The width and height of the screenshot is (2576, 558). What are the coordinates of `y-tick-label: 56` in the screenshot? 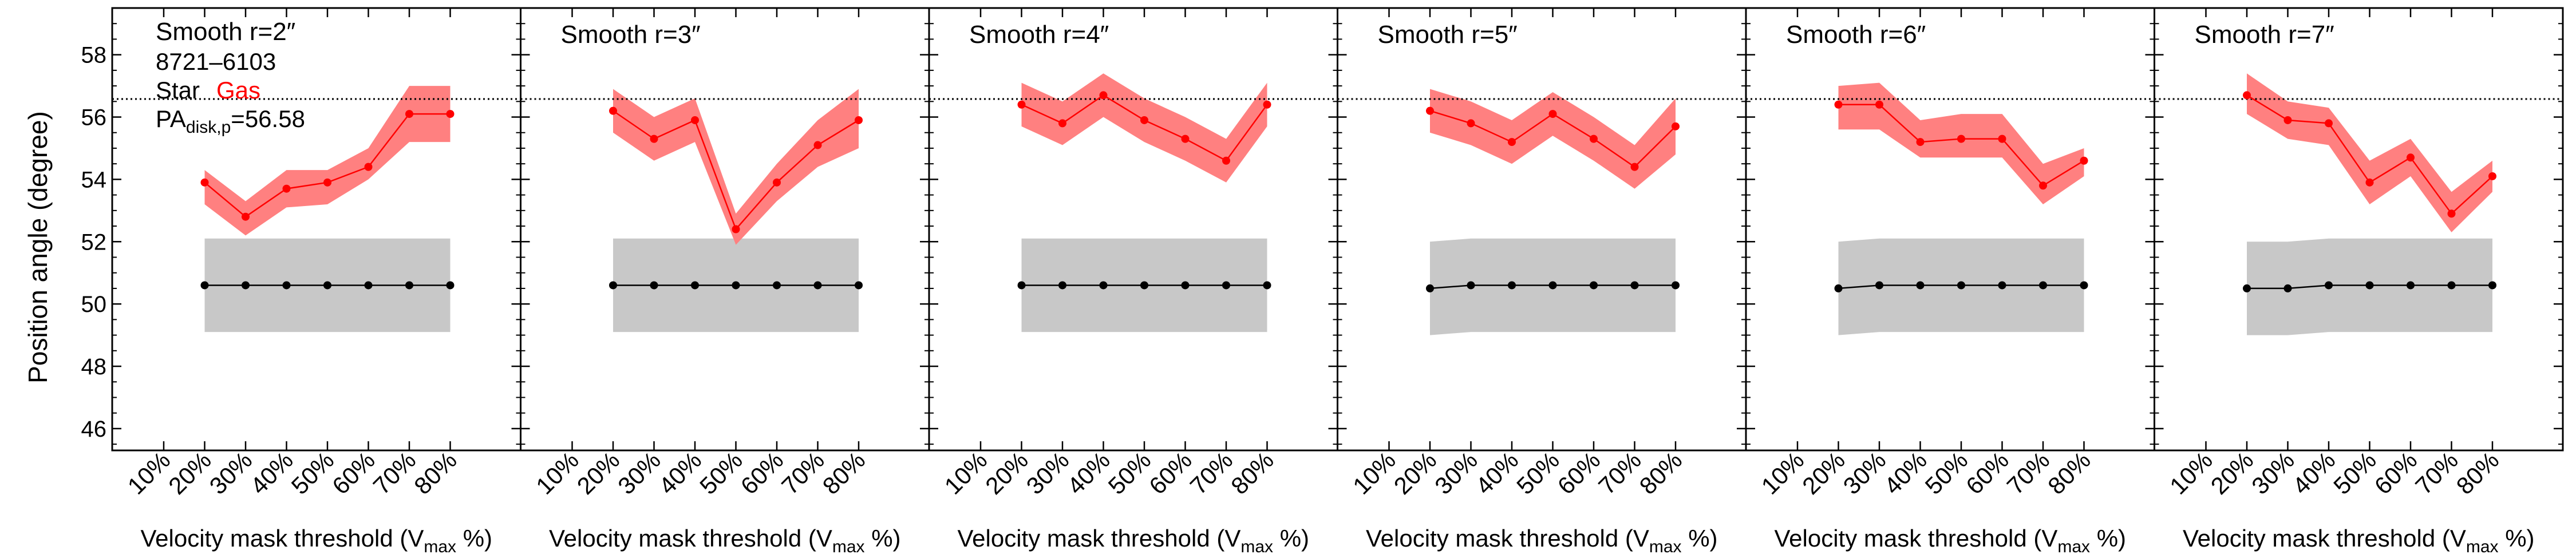 It's located at (94, 117).